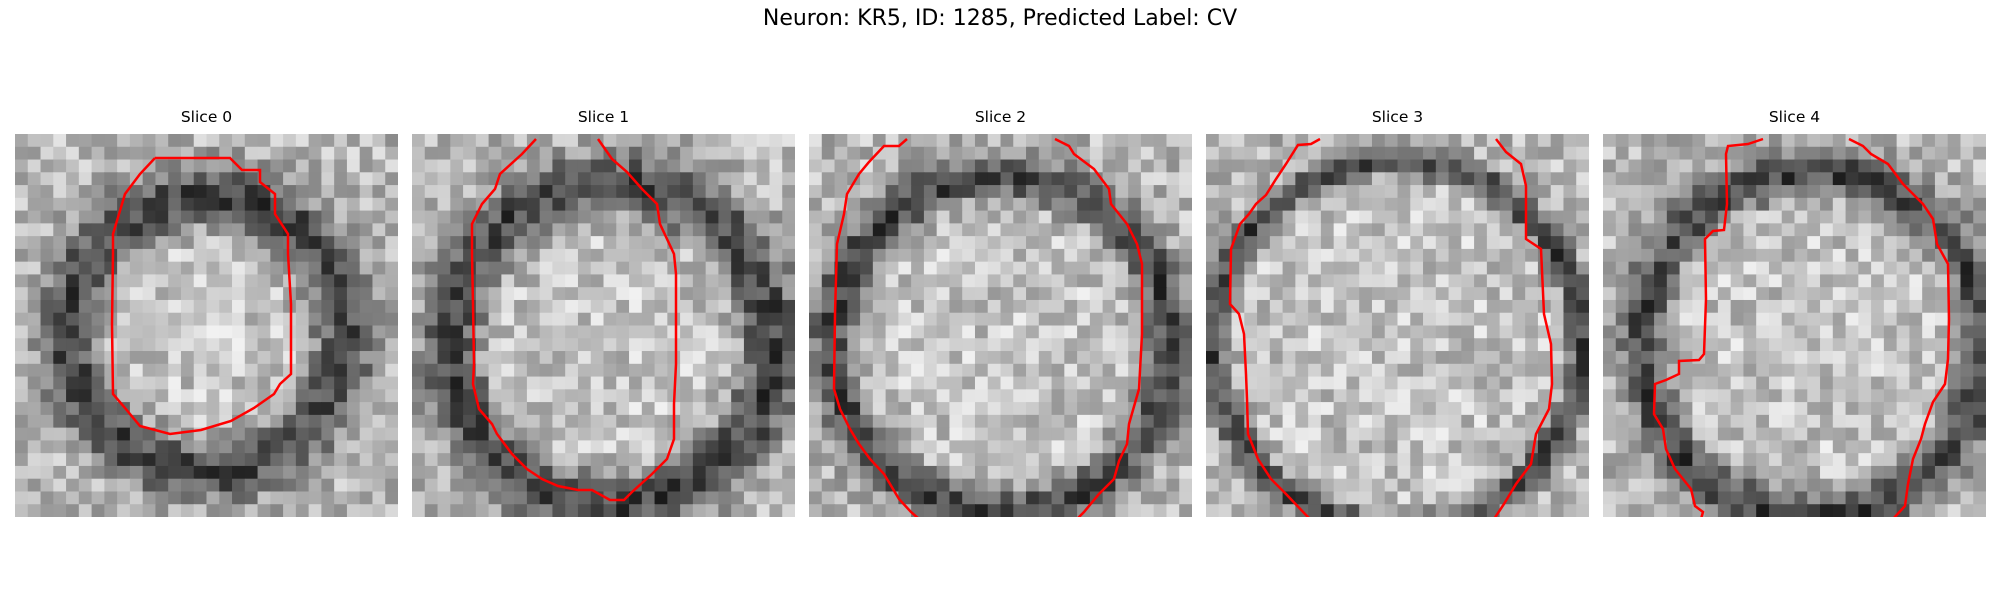 The height and width of the screenshot is (600, 2000). I want to click on slice-title-3: Slice 3, so click(1397, 117).